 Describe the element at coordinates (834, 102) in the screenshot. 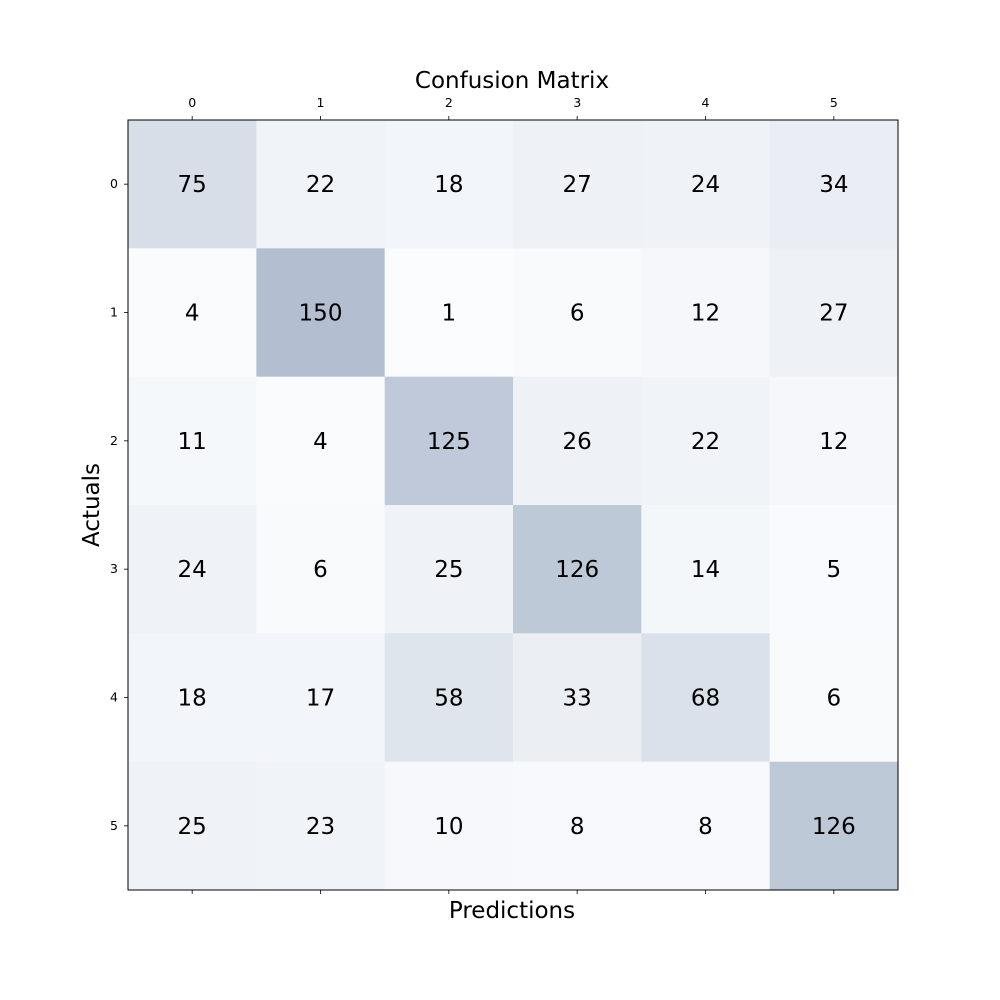

I see `x-tick-label-5: 5` at that location.